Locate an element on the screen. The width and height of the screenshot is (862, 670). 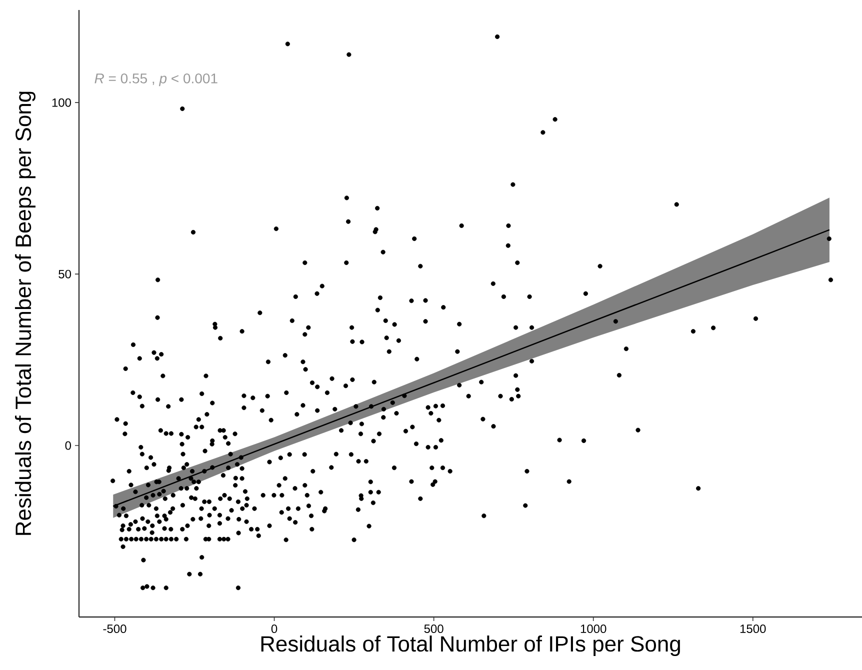
x-axis-title: Residuals of Total Number of IPIs per Song is located at coordinates (470, 646).